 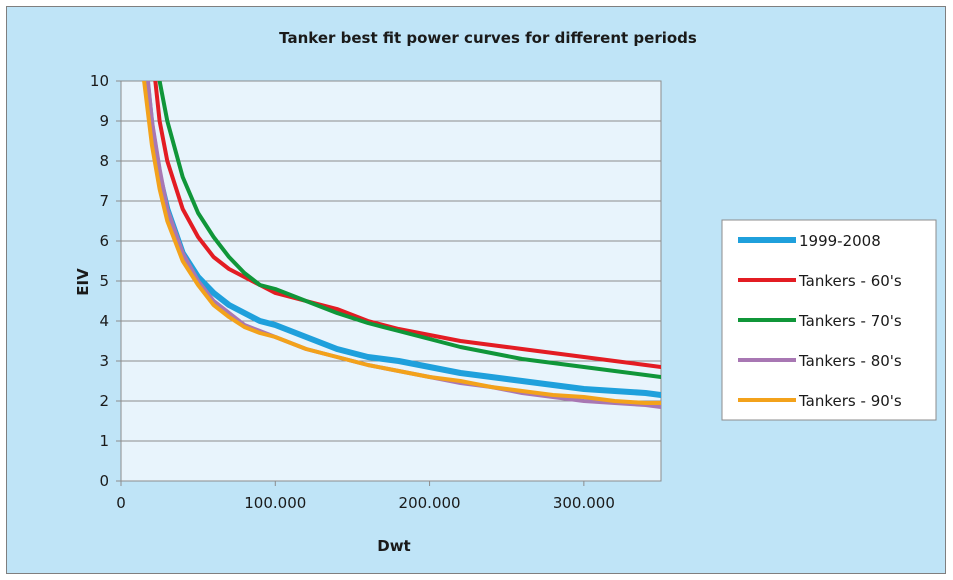 I want to click on legend-label-3: Tankers - 80's, so click(x=850, y=361).